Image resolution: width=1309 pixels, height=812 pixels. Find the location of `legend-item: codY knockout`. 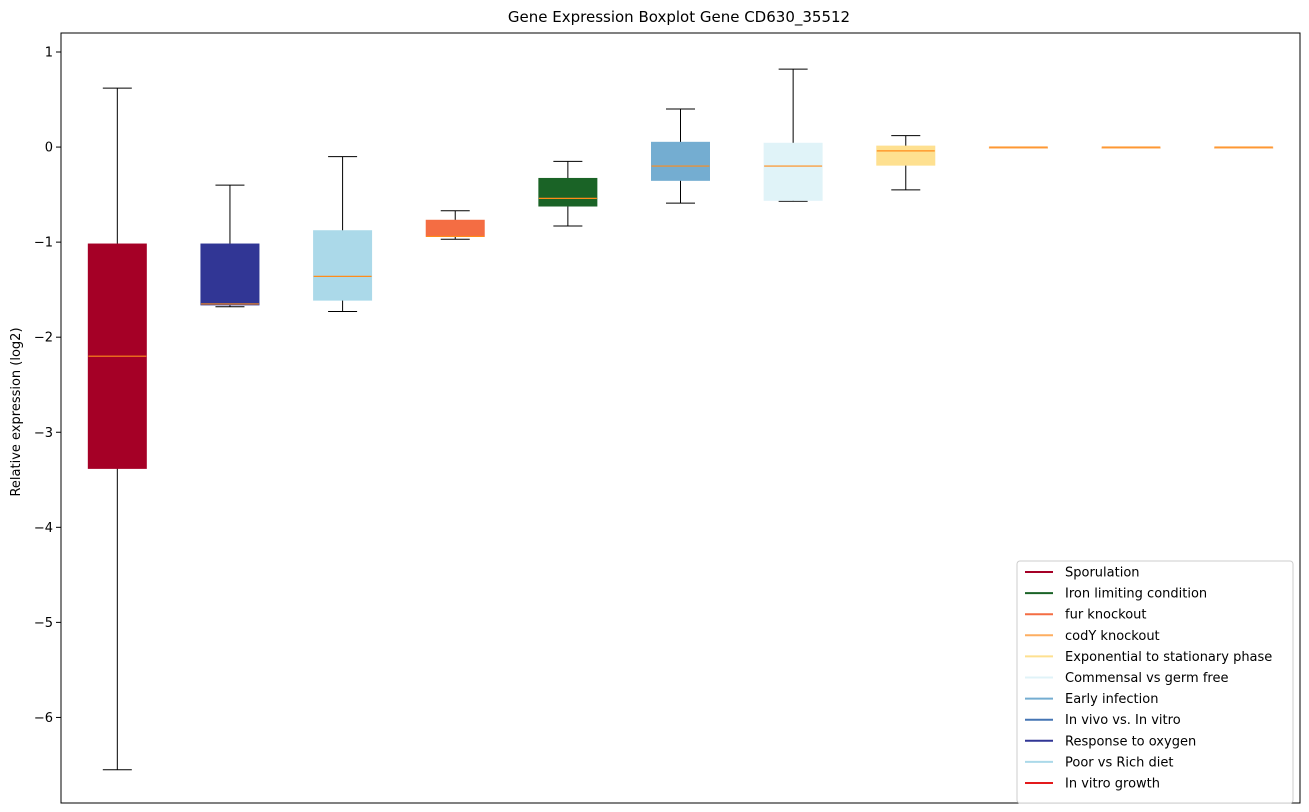

legend-item: codY knockout is located at coordinates (1092, 636).